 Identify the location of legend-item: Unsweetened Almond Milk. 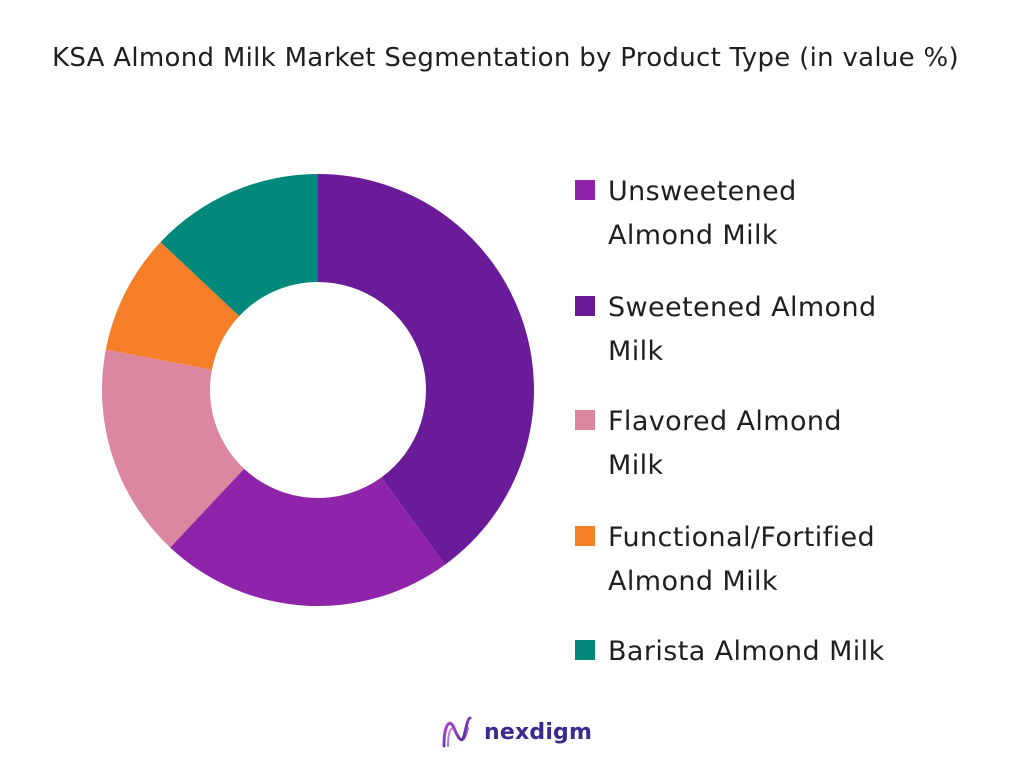
(686, 214).